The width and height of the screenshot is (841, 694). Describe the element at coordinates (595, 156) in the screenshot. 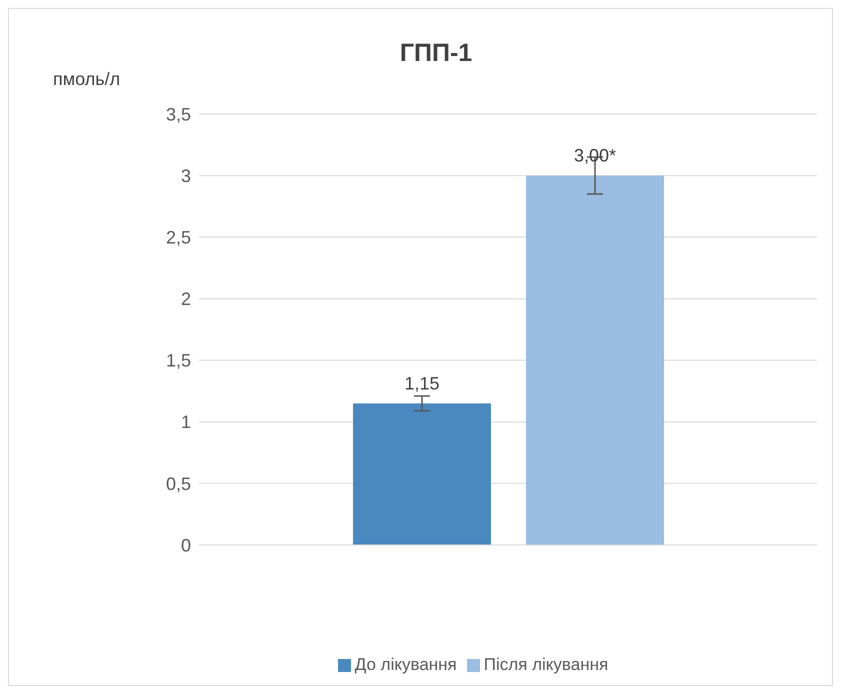

I see `data-label: 3,00*` at that location.